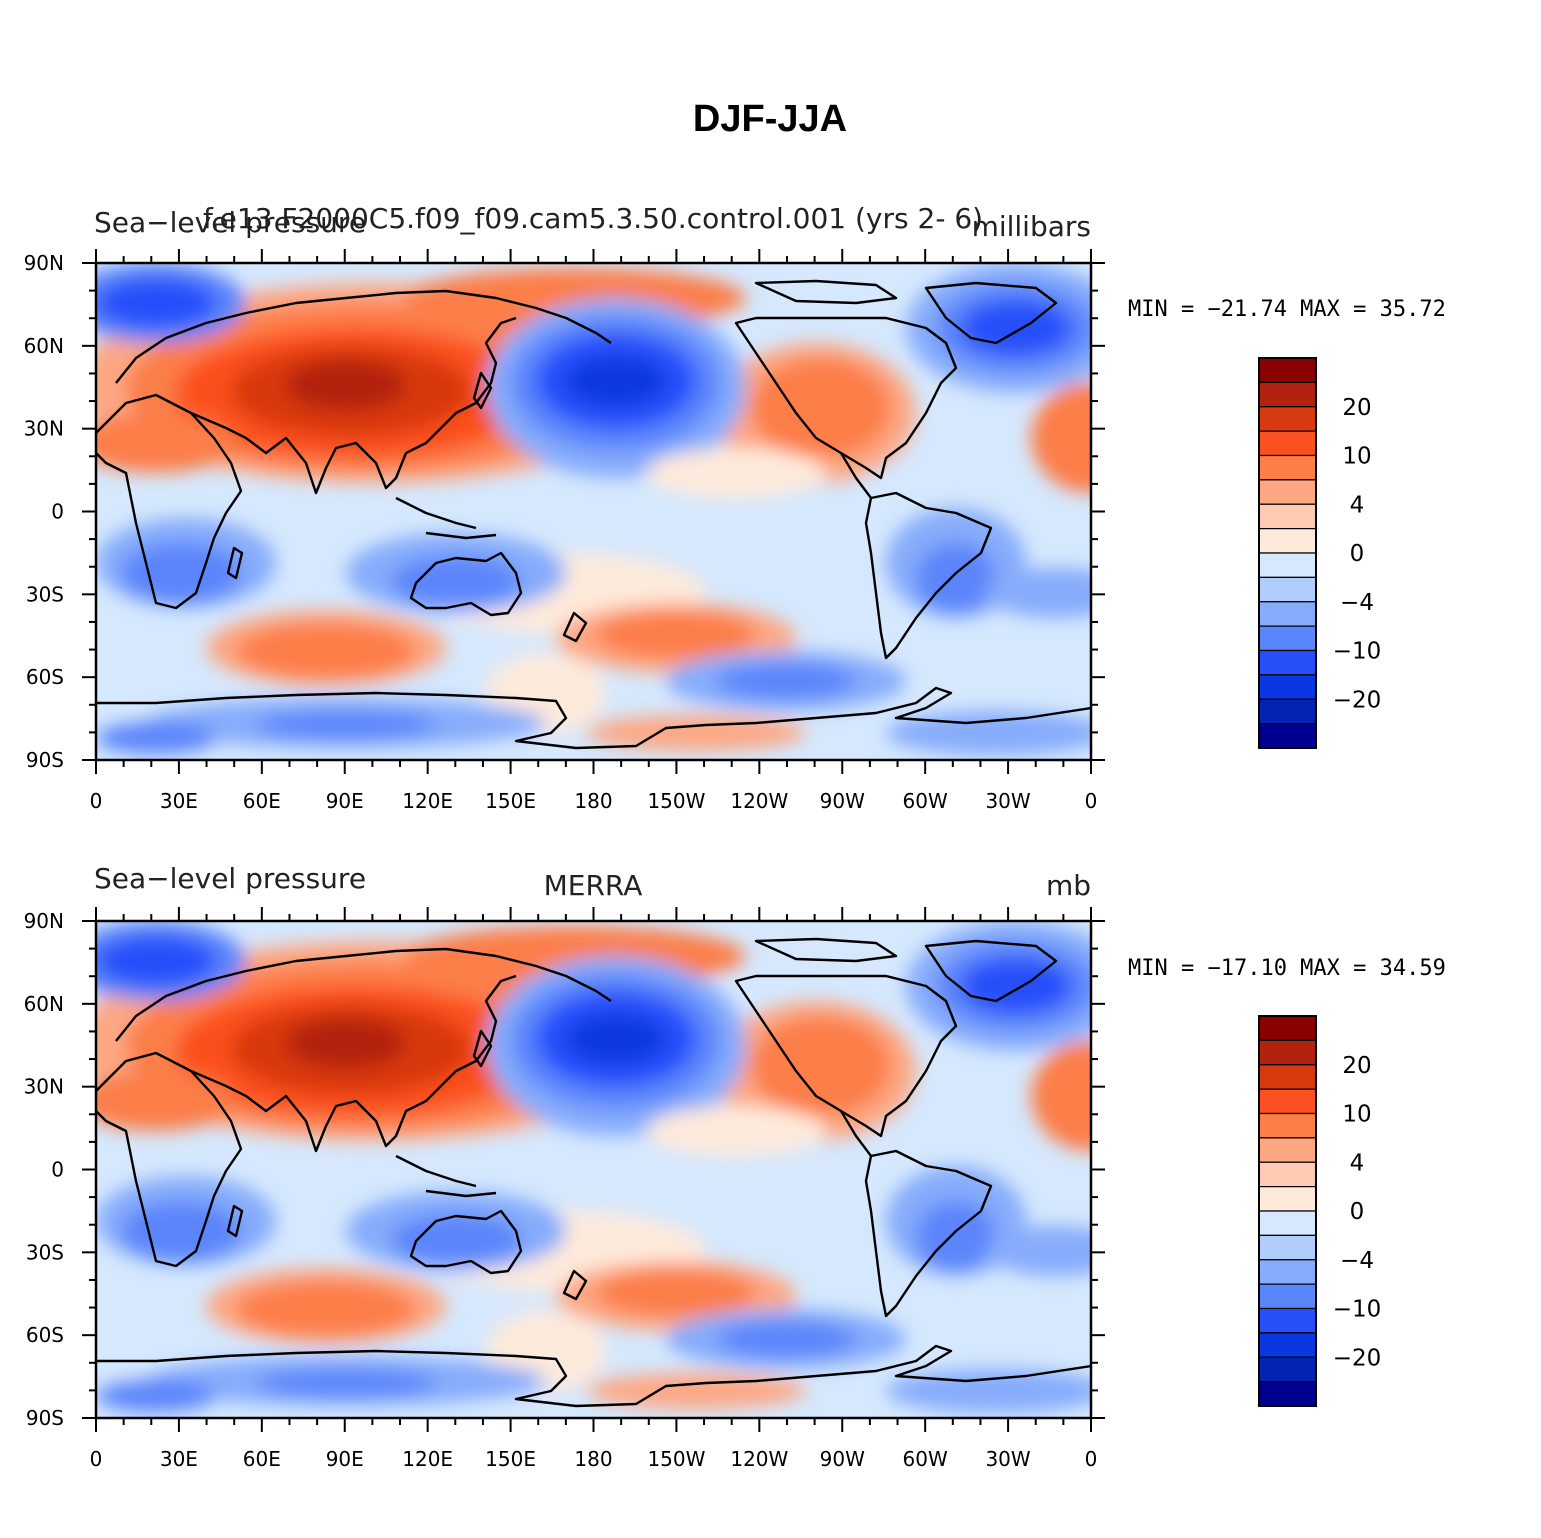 The width and height of the screenshot is (1541, 1538). What do you see at coordinates (230, 878) in the screenshot?
I see `panel-2-title-left: Sea−level pressure` at bounding box center [230, 878].